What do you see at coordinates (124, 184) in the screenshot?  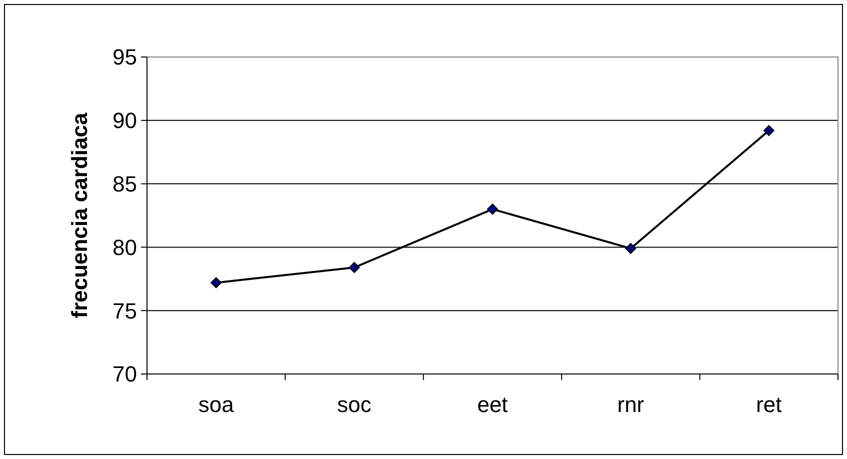 I see `y-tick-label: 85` at bounding box center [124, 184].